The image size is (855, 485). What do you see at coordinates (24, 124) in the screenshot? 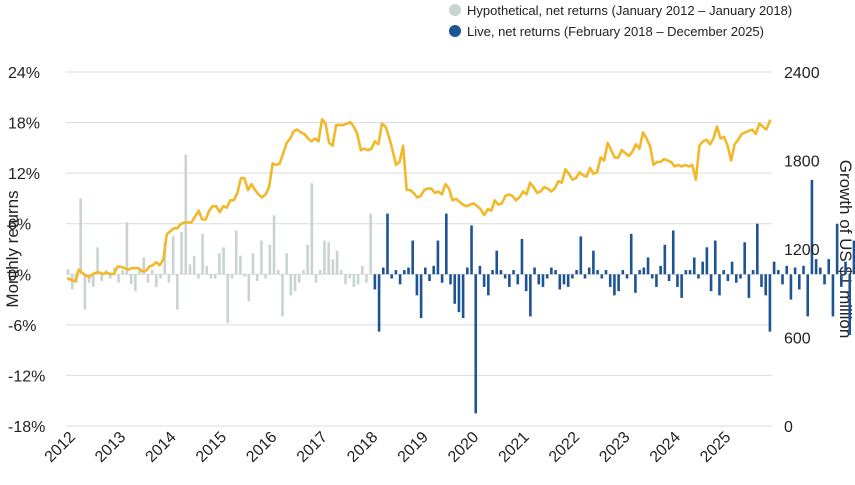
I see `y-left-tick-label: 18%` at bounding box center [24, 124].